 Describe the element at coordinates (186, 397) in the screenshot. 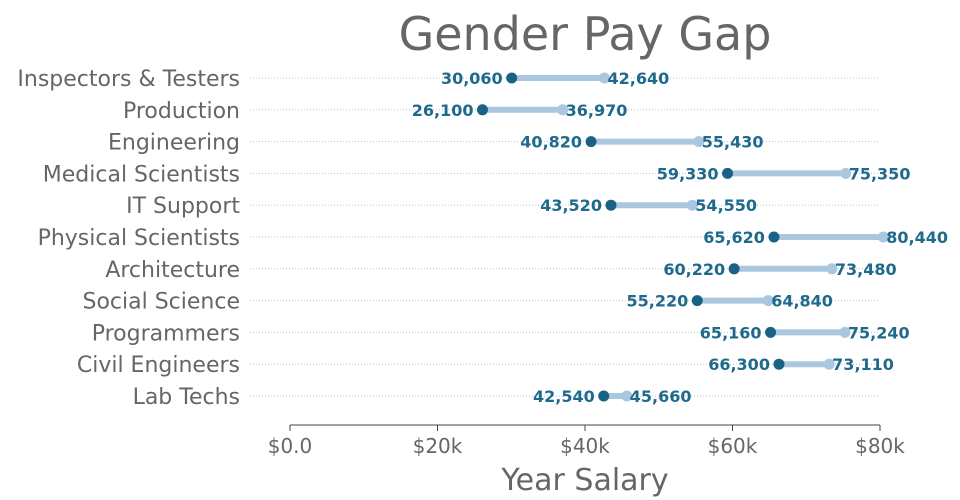

I see `category-label: Lab Techs` at that location.